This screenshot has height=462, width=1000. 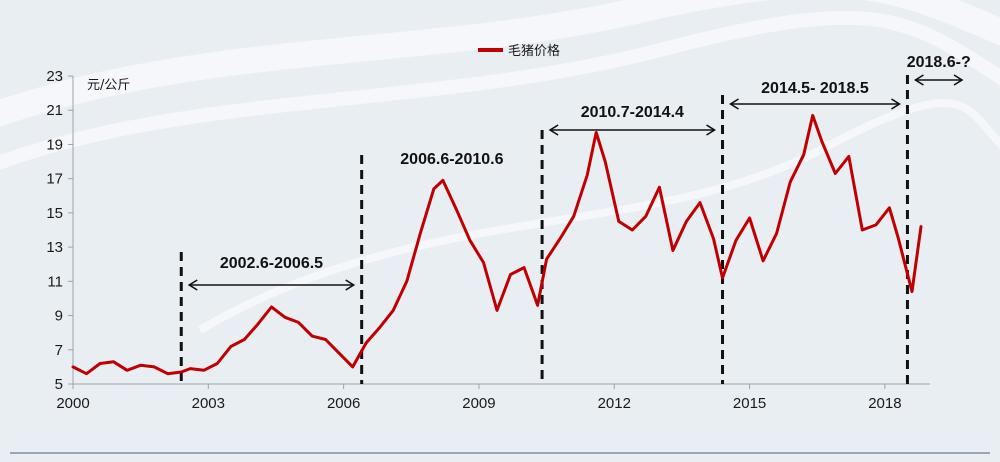 What do you see at coordinates (271, 263) in the screenshot?
I see `period-label: 2002.6-2006.5` at bounding box center [271, 263].